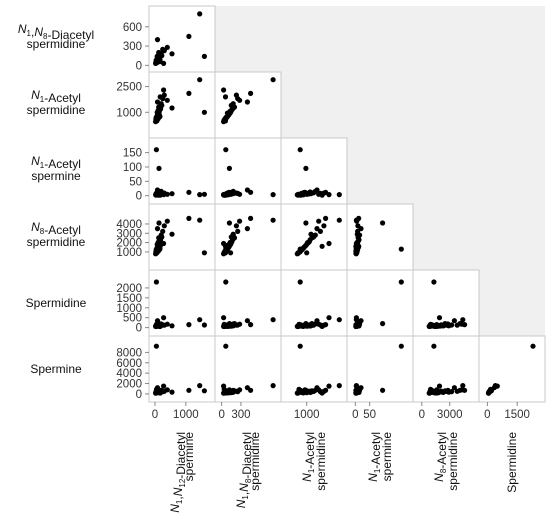 The height and width of the screenshot is (532, 550). Describe the element at coordinates (132, 28) in the screenshot. I see `y-tick-label: 600` at that location.